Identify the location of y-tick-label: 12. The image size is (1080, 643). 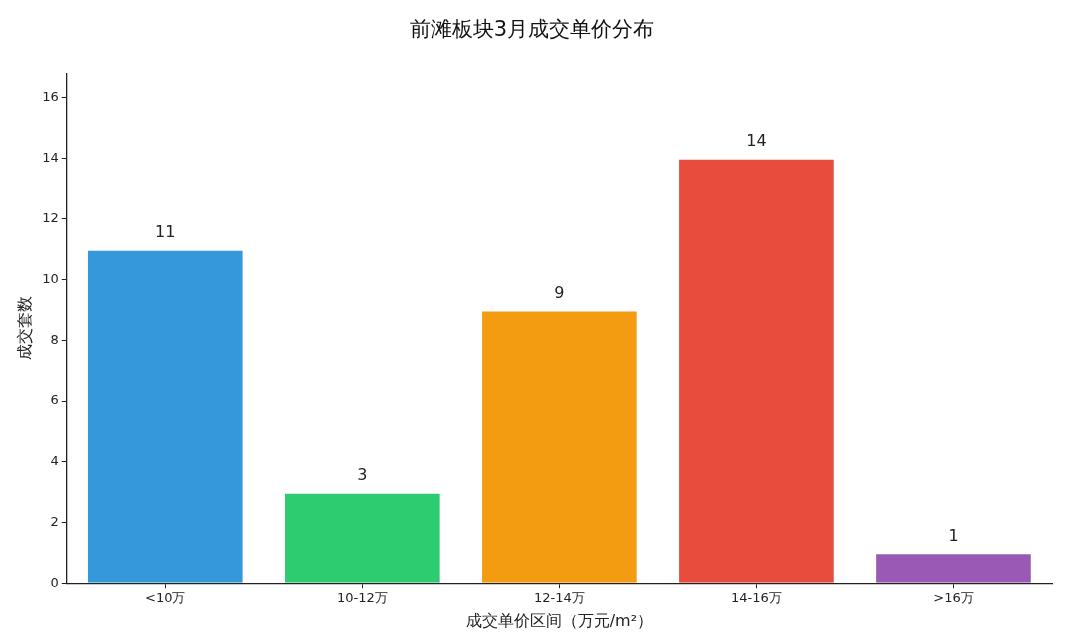
(50, 218).